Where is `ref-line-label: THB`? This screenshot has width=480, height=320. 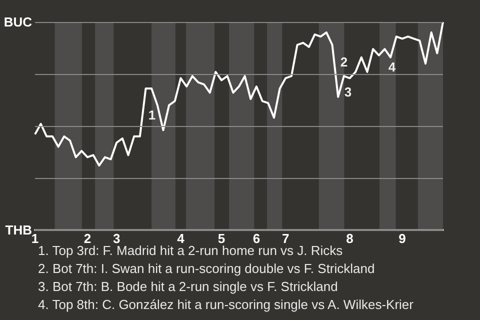 ref-line-label: THB is located at coordinates (18, 230).